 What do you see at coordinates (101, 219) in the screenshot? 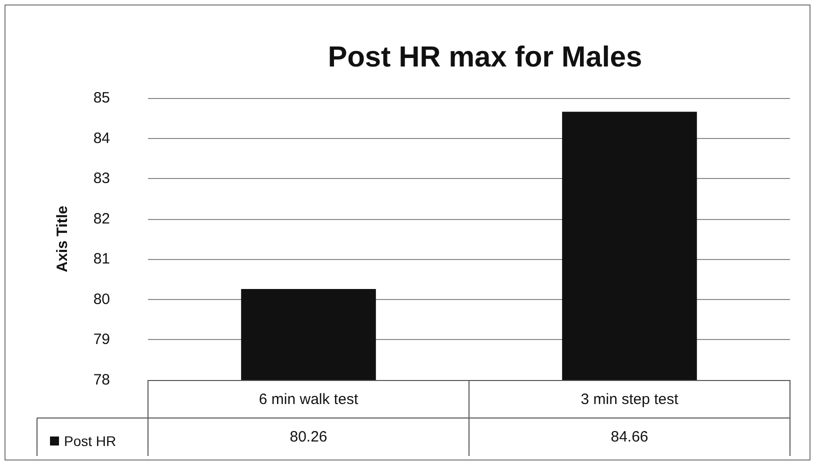
I see `y-tick-label: 82` at bounding box center [101, 219].